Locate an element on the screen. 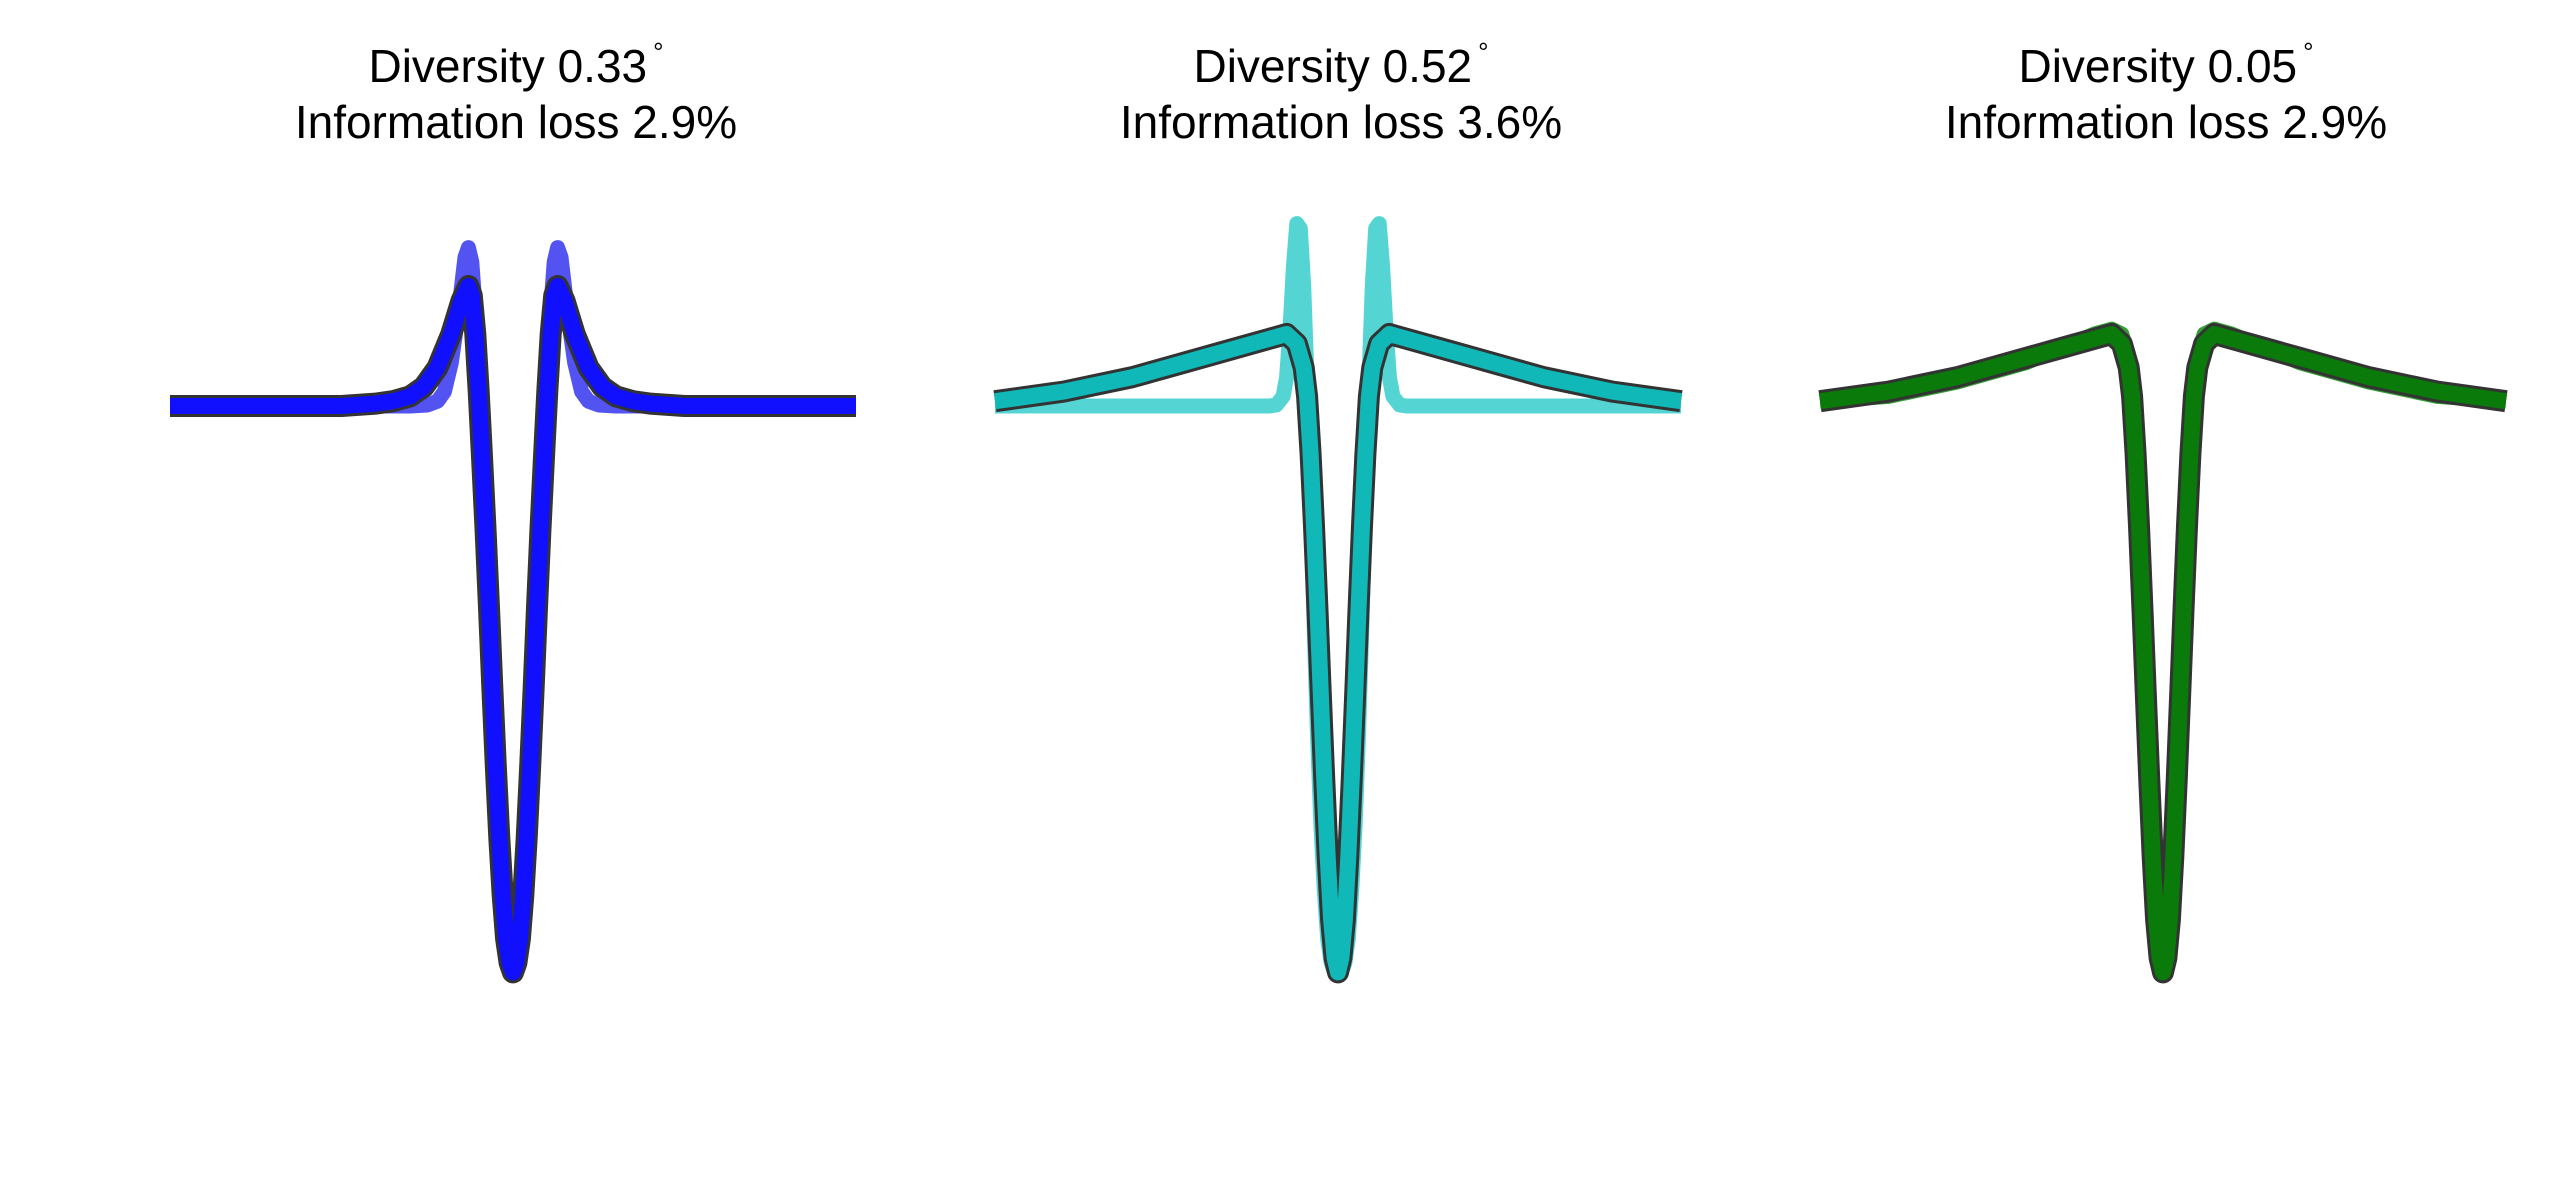 The height and width of the screenshot is (1192, 2553). chart-title-line-1: Diversity 0.52 ° is located at coordinates (1341, 59).